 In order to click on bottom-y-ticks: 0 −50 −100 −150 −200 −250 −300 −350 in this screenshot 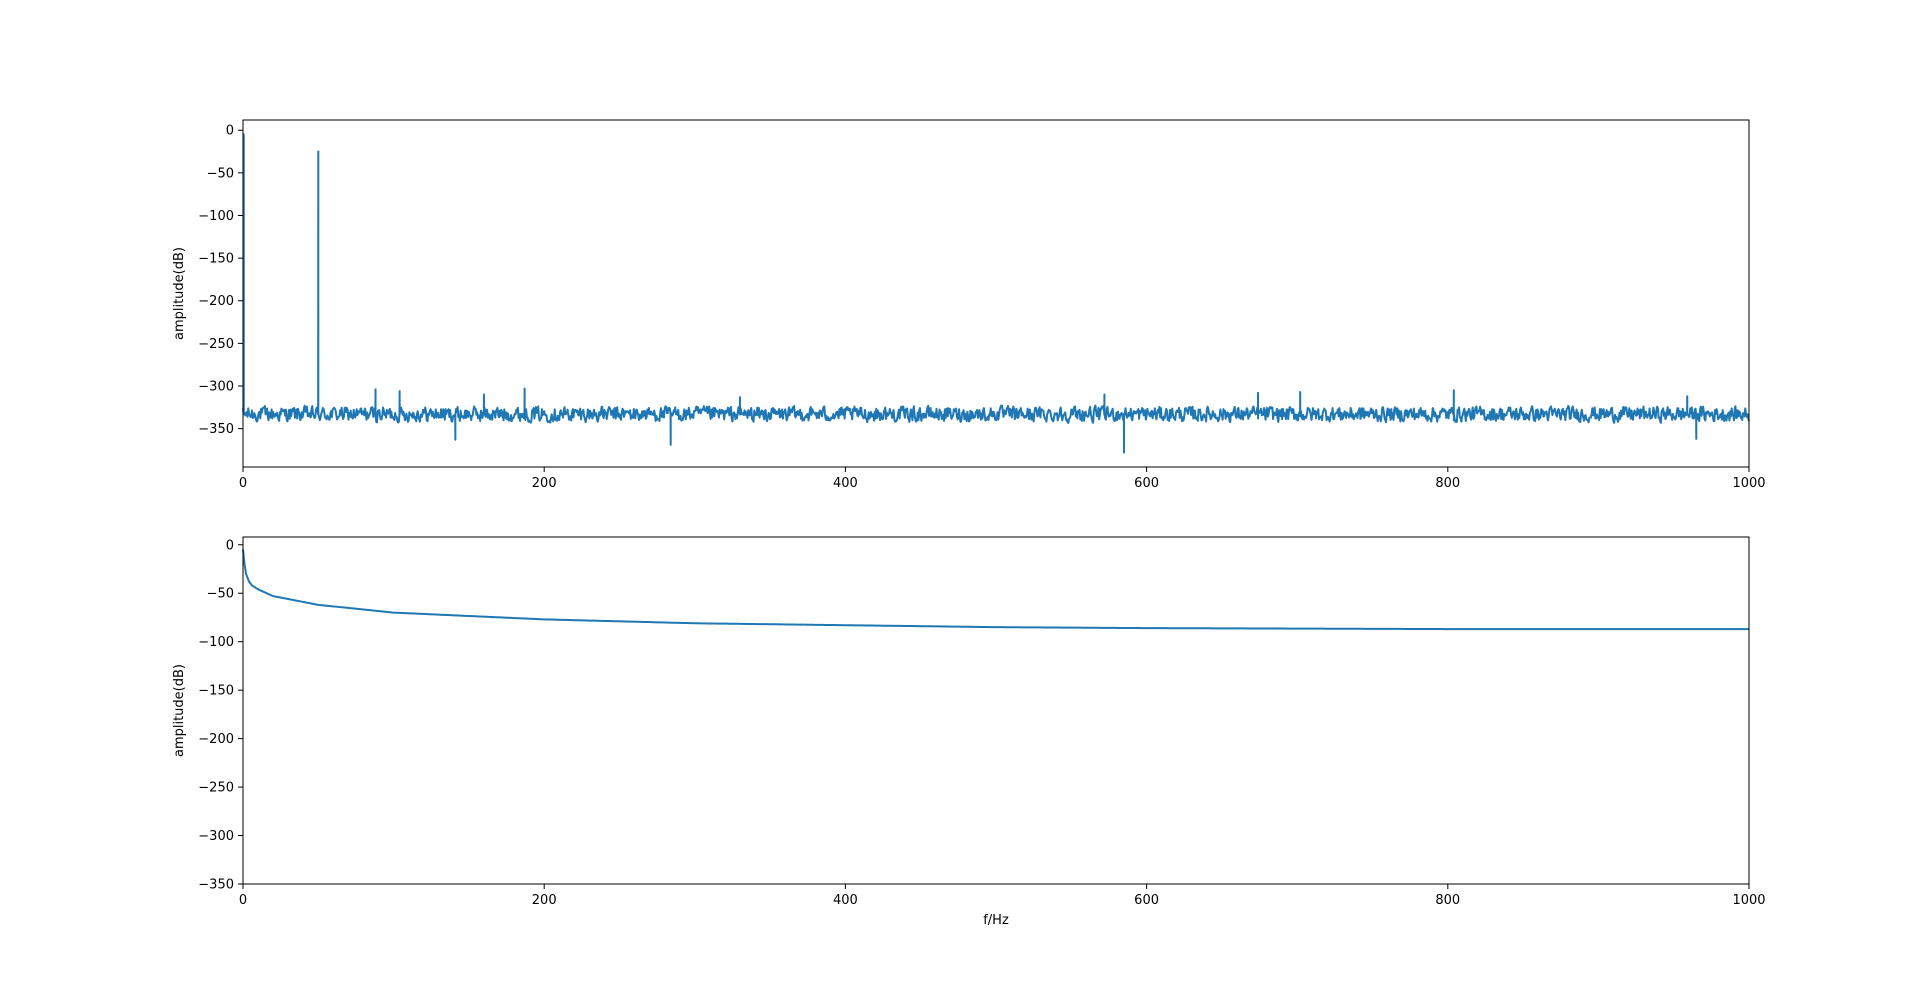, I will do `click(220, 715)`.